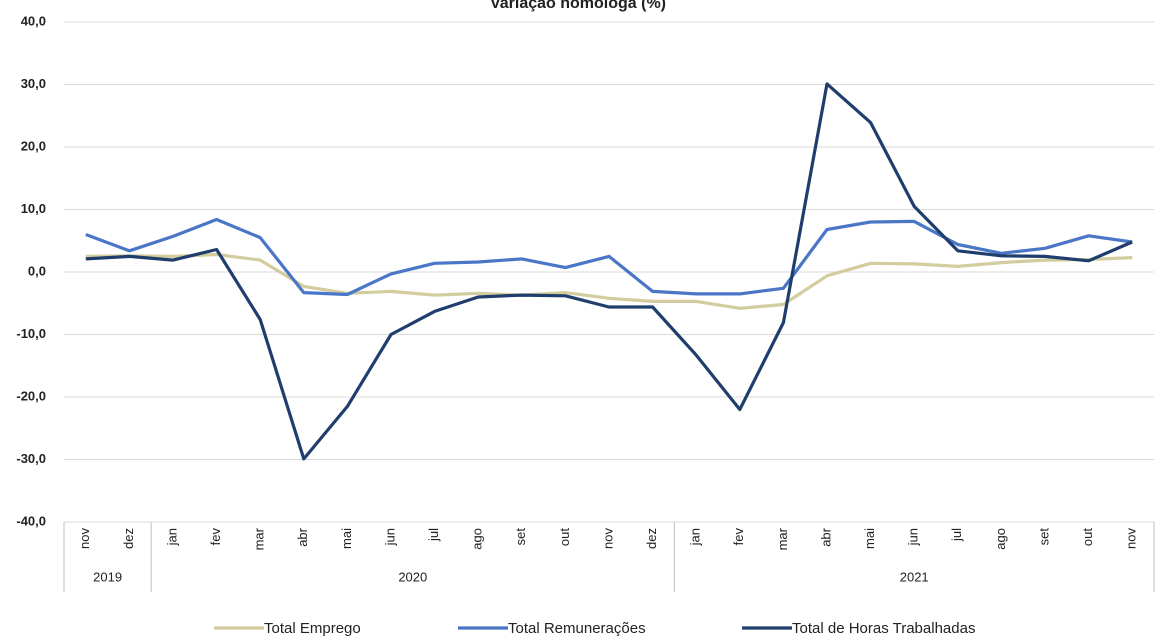  I want to click on legend-label: Total de Horas Trabalhadas, so click(883, 628).